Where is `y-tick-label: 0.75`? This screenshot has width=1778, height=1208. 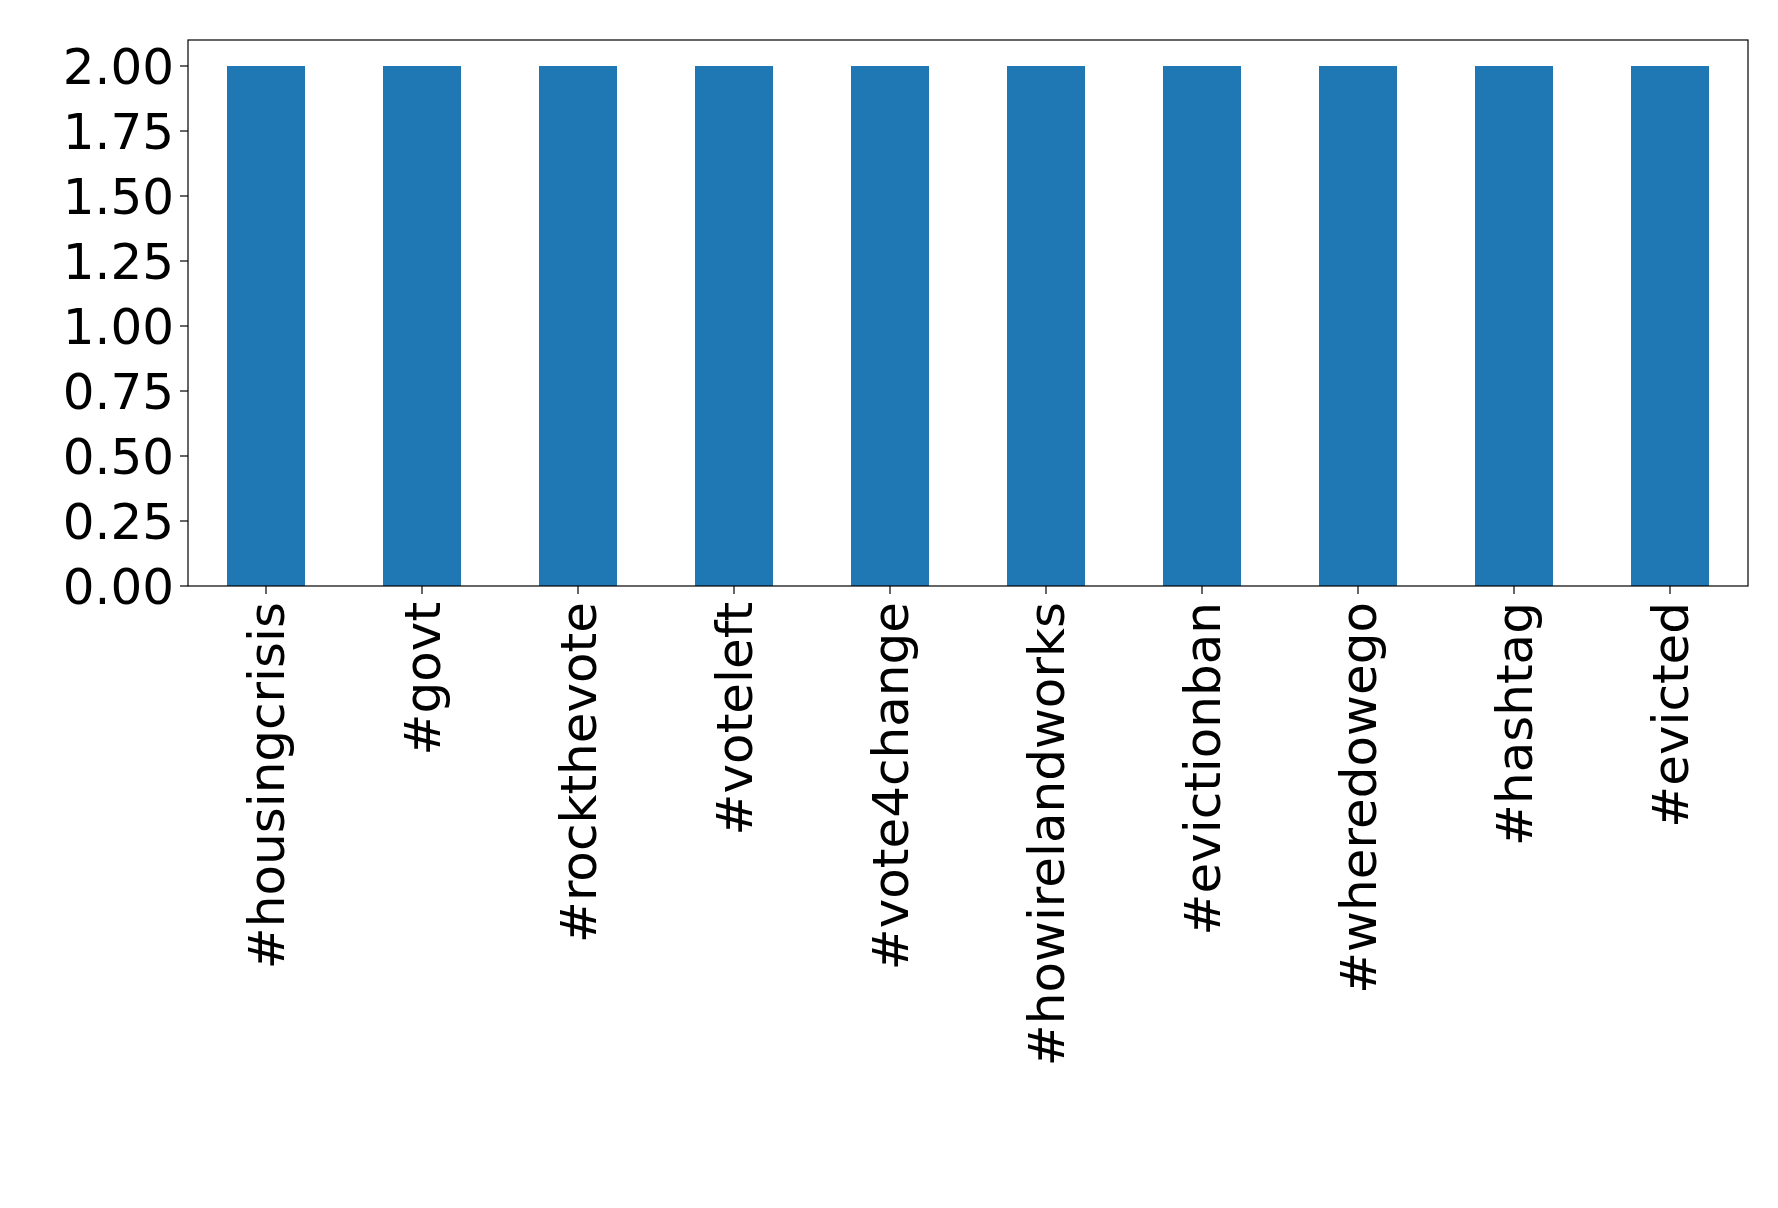 y-tick-label: 0.75 is located at coordinates (118, 391).